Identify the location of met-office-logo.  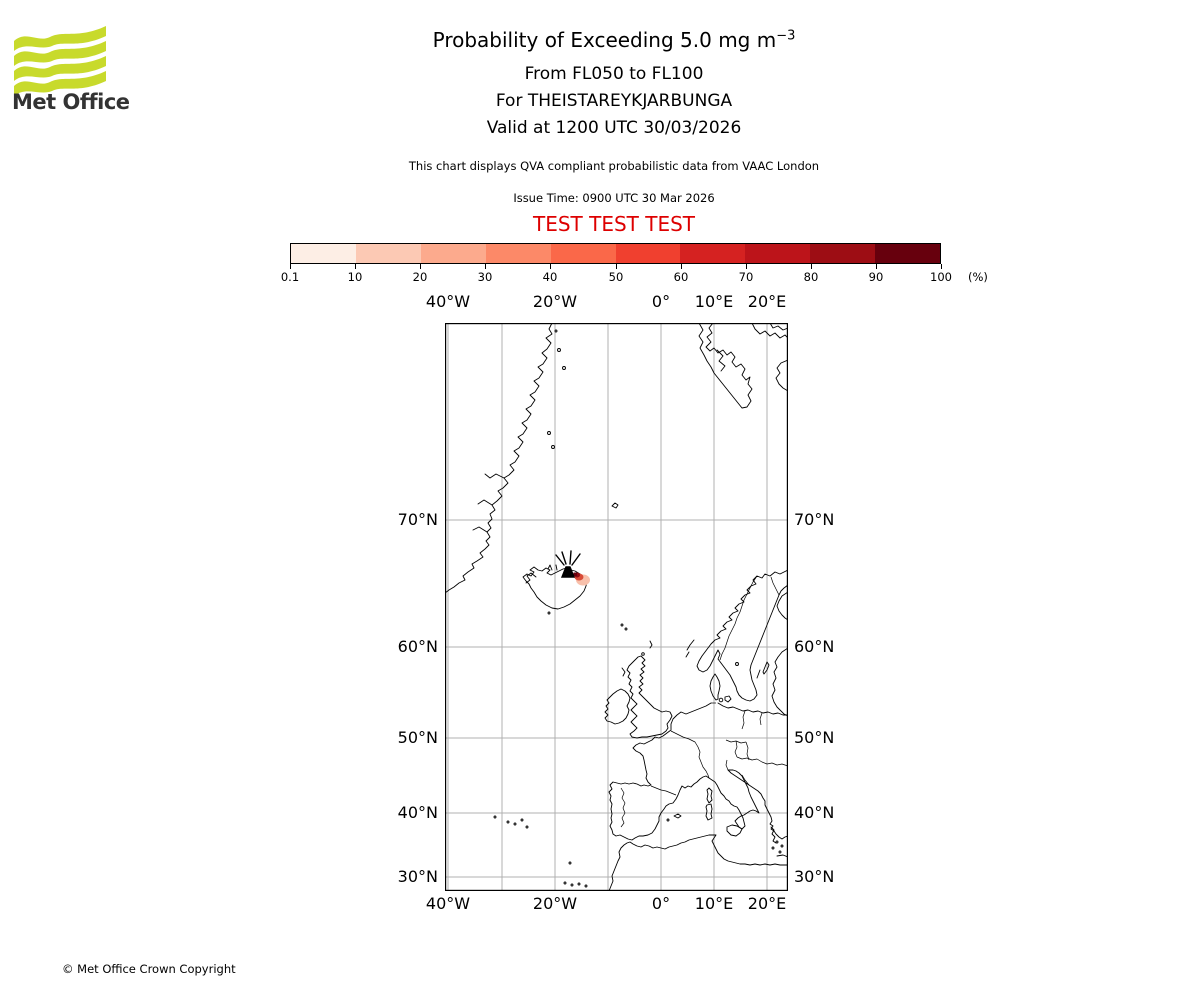
(60, 61).